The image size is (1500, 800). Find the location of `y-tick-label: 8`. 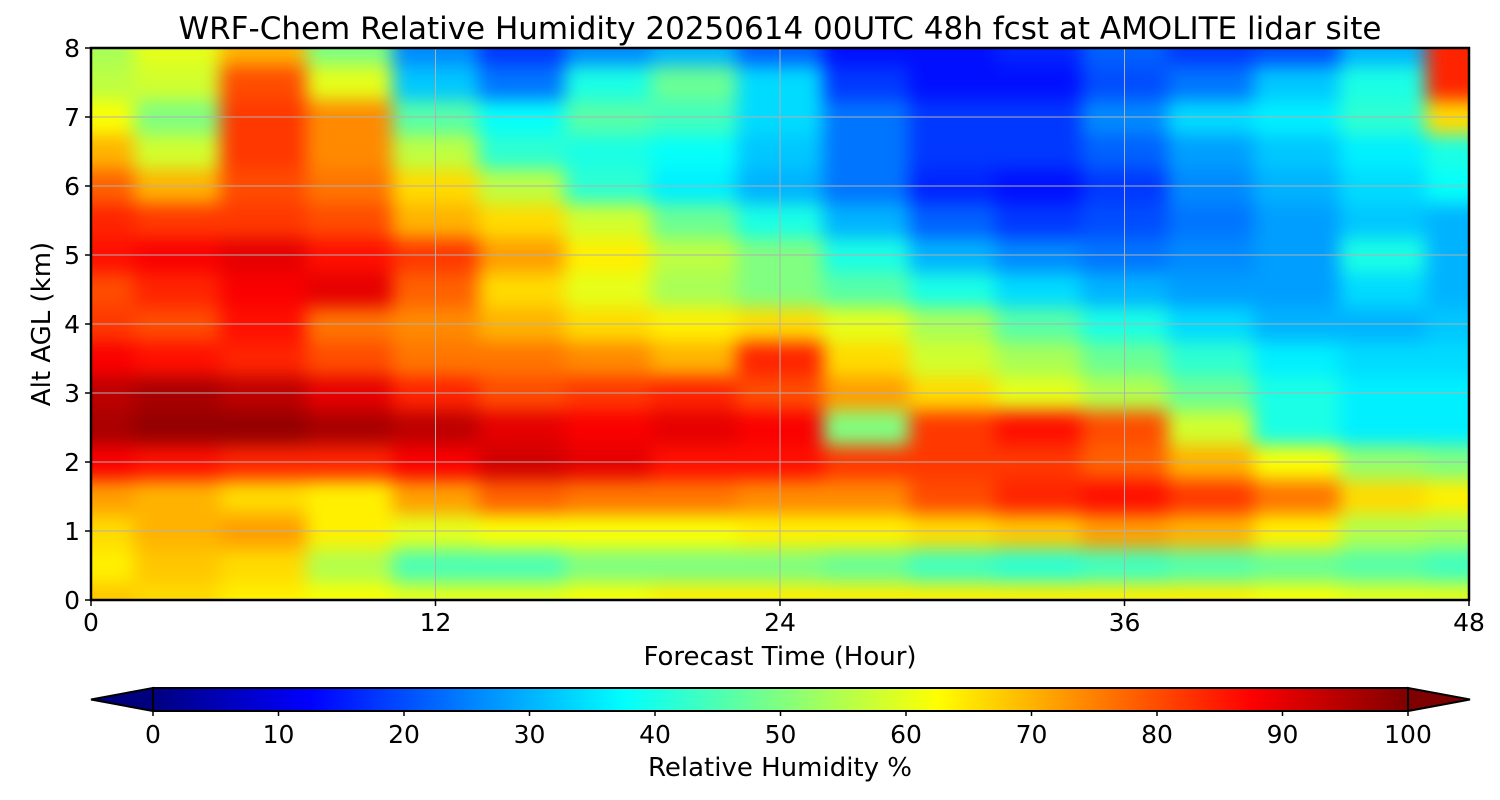

y-tick-label: 8 is located at coordinates (72, 48).